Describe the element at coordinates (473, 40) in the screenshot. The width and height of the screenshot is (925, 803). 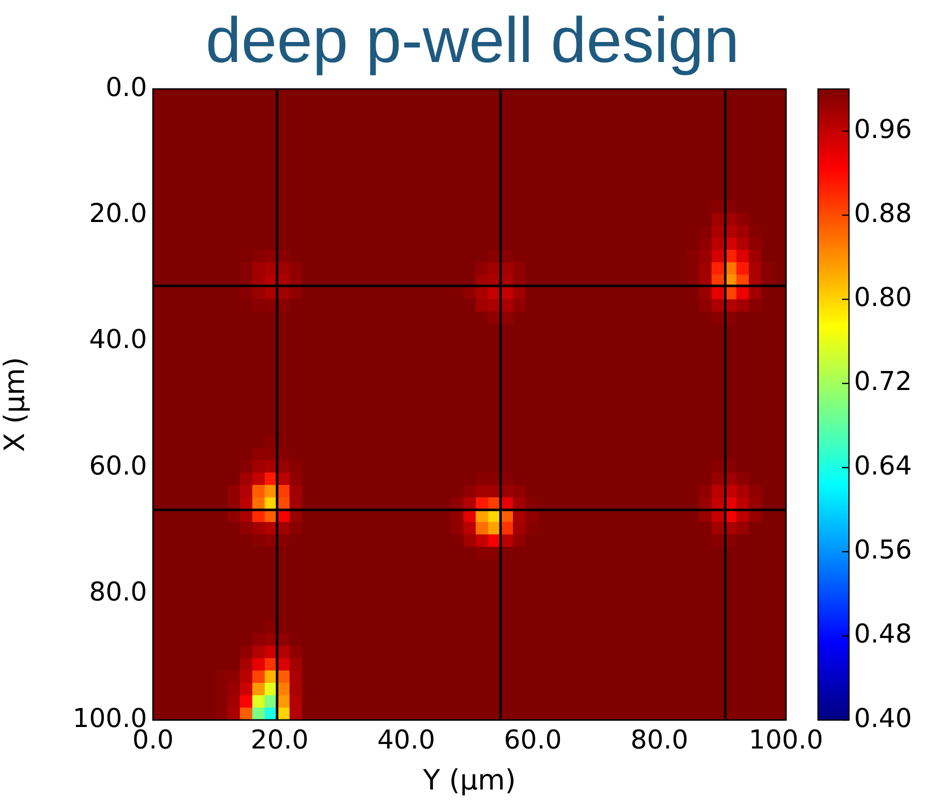
I see `chart-title: deep p-well design` at that location.